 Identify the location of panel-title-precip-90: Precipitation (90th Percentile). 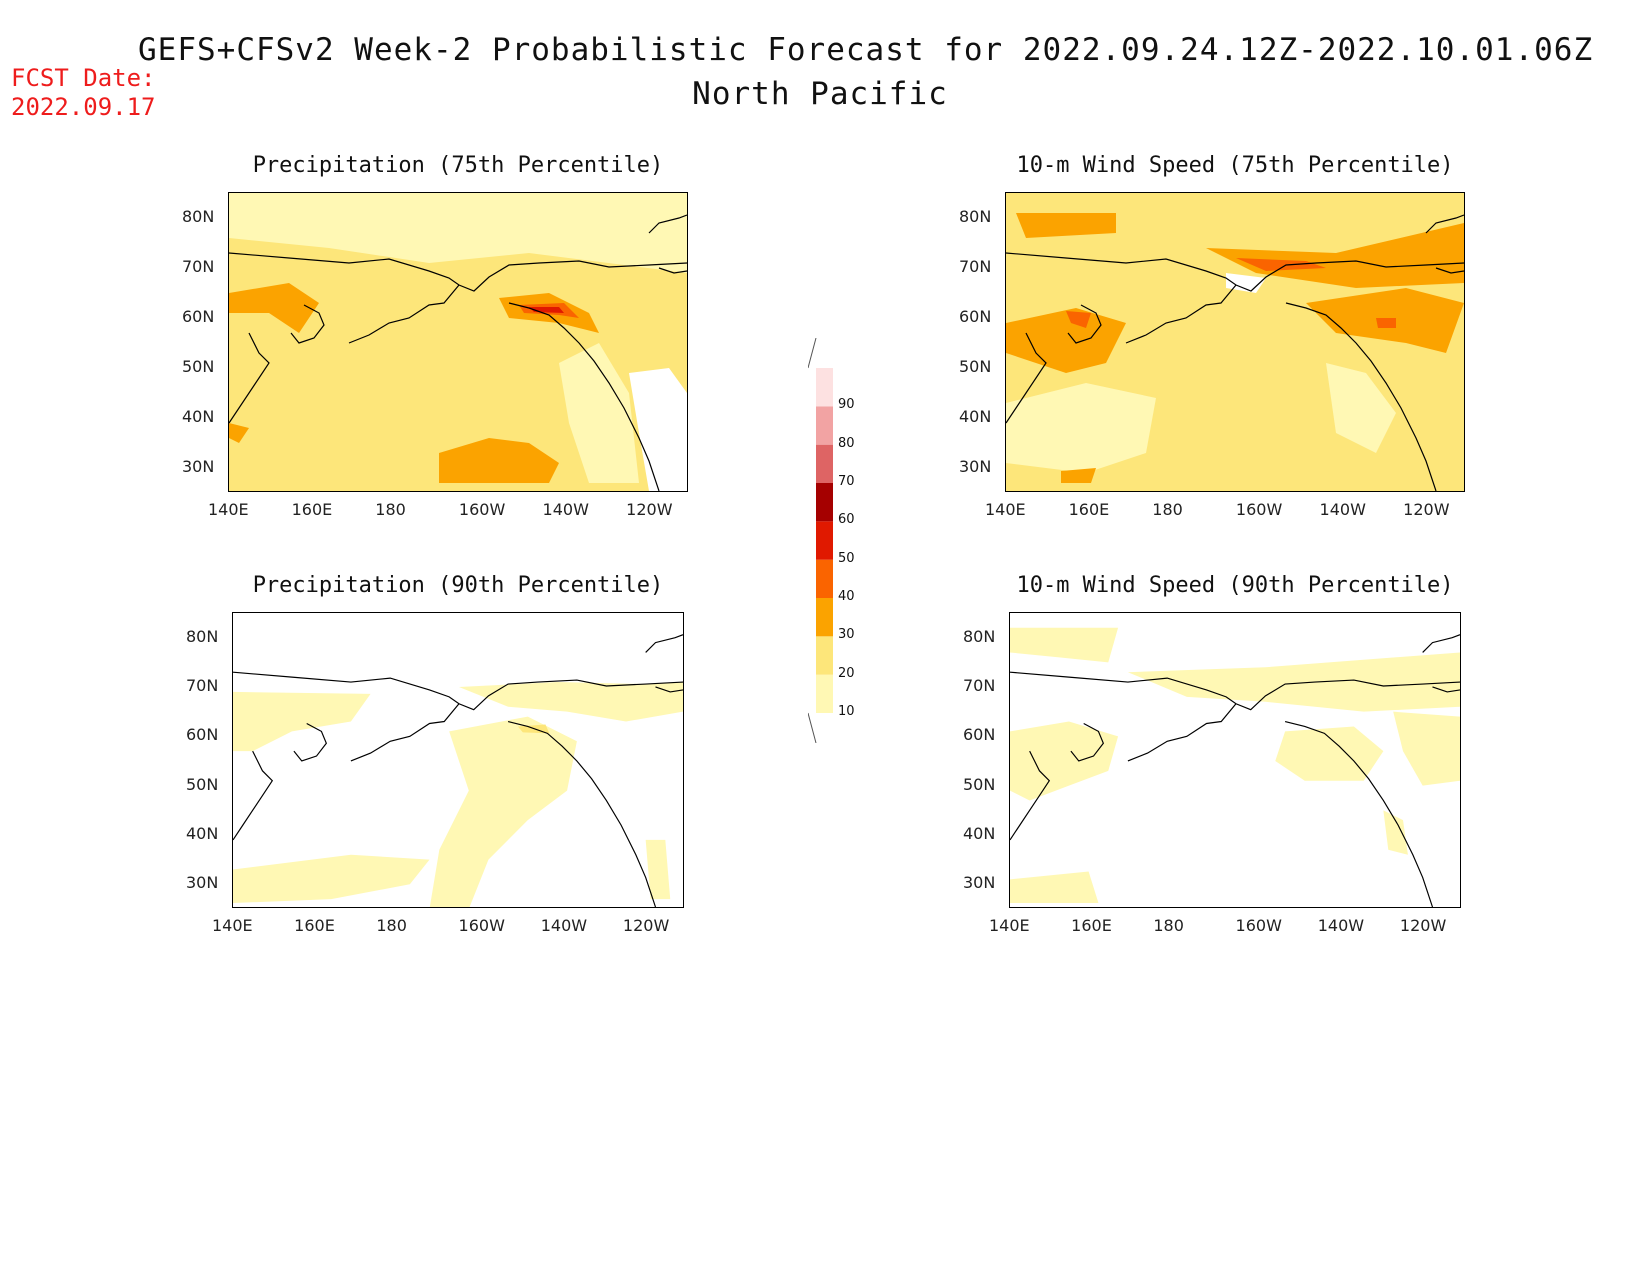
(458, 585).